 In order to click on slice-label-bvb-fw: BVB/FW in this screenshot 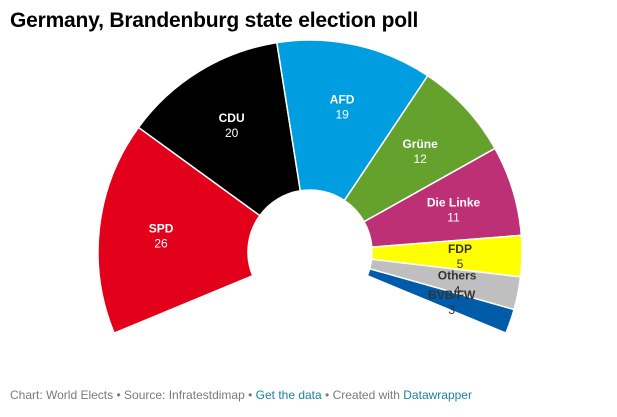, I will do `click(452, 295)`.